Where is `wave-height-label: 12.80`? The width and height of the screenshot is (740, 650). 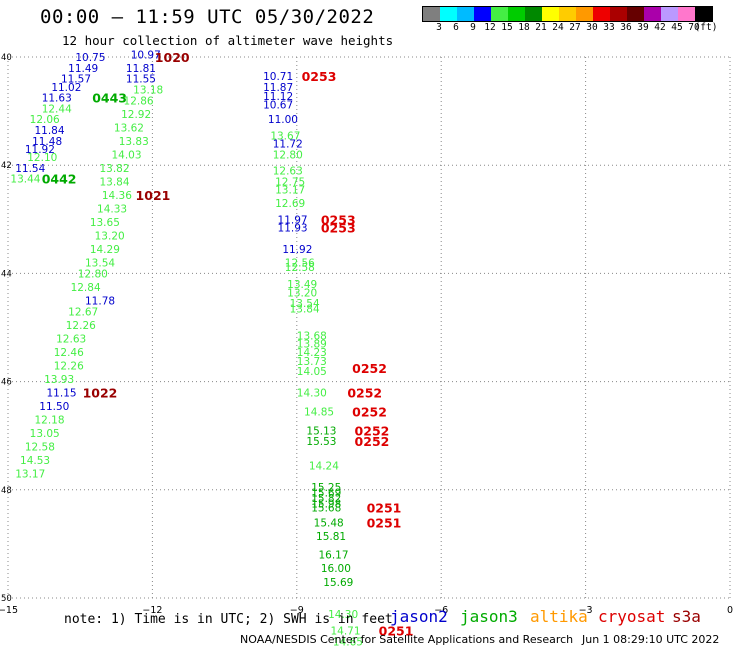 wave-height-label: 12.80 is located at coordinates (93, 274).